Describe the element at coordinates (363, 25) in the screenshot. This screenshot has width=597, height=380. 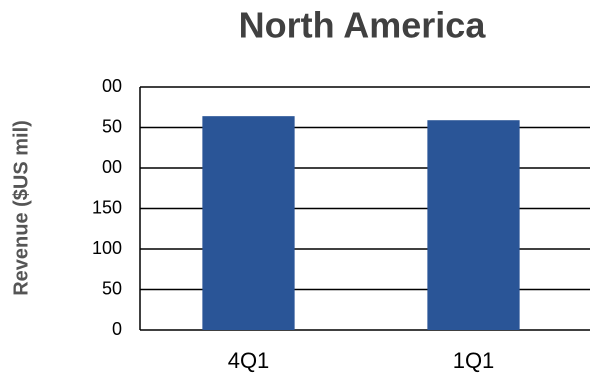
I see `chart-title: North America` at that location.